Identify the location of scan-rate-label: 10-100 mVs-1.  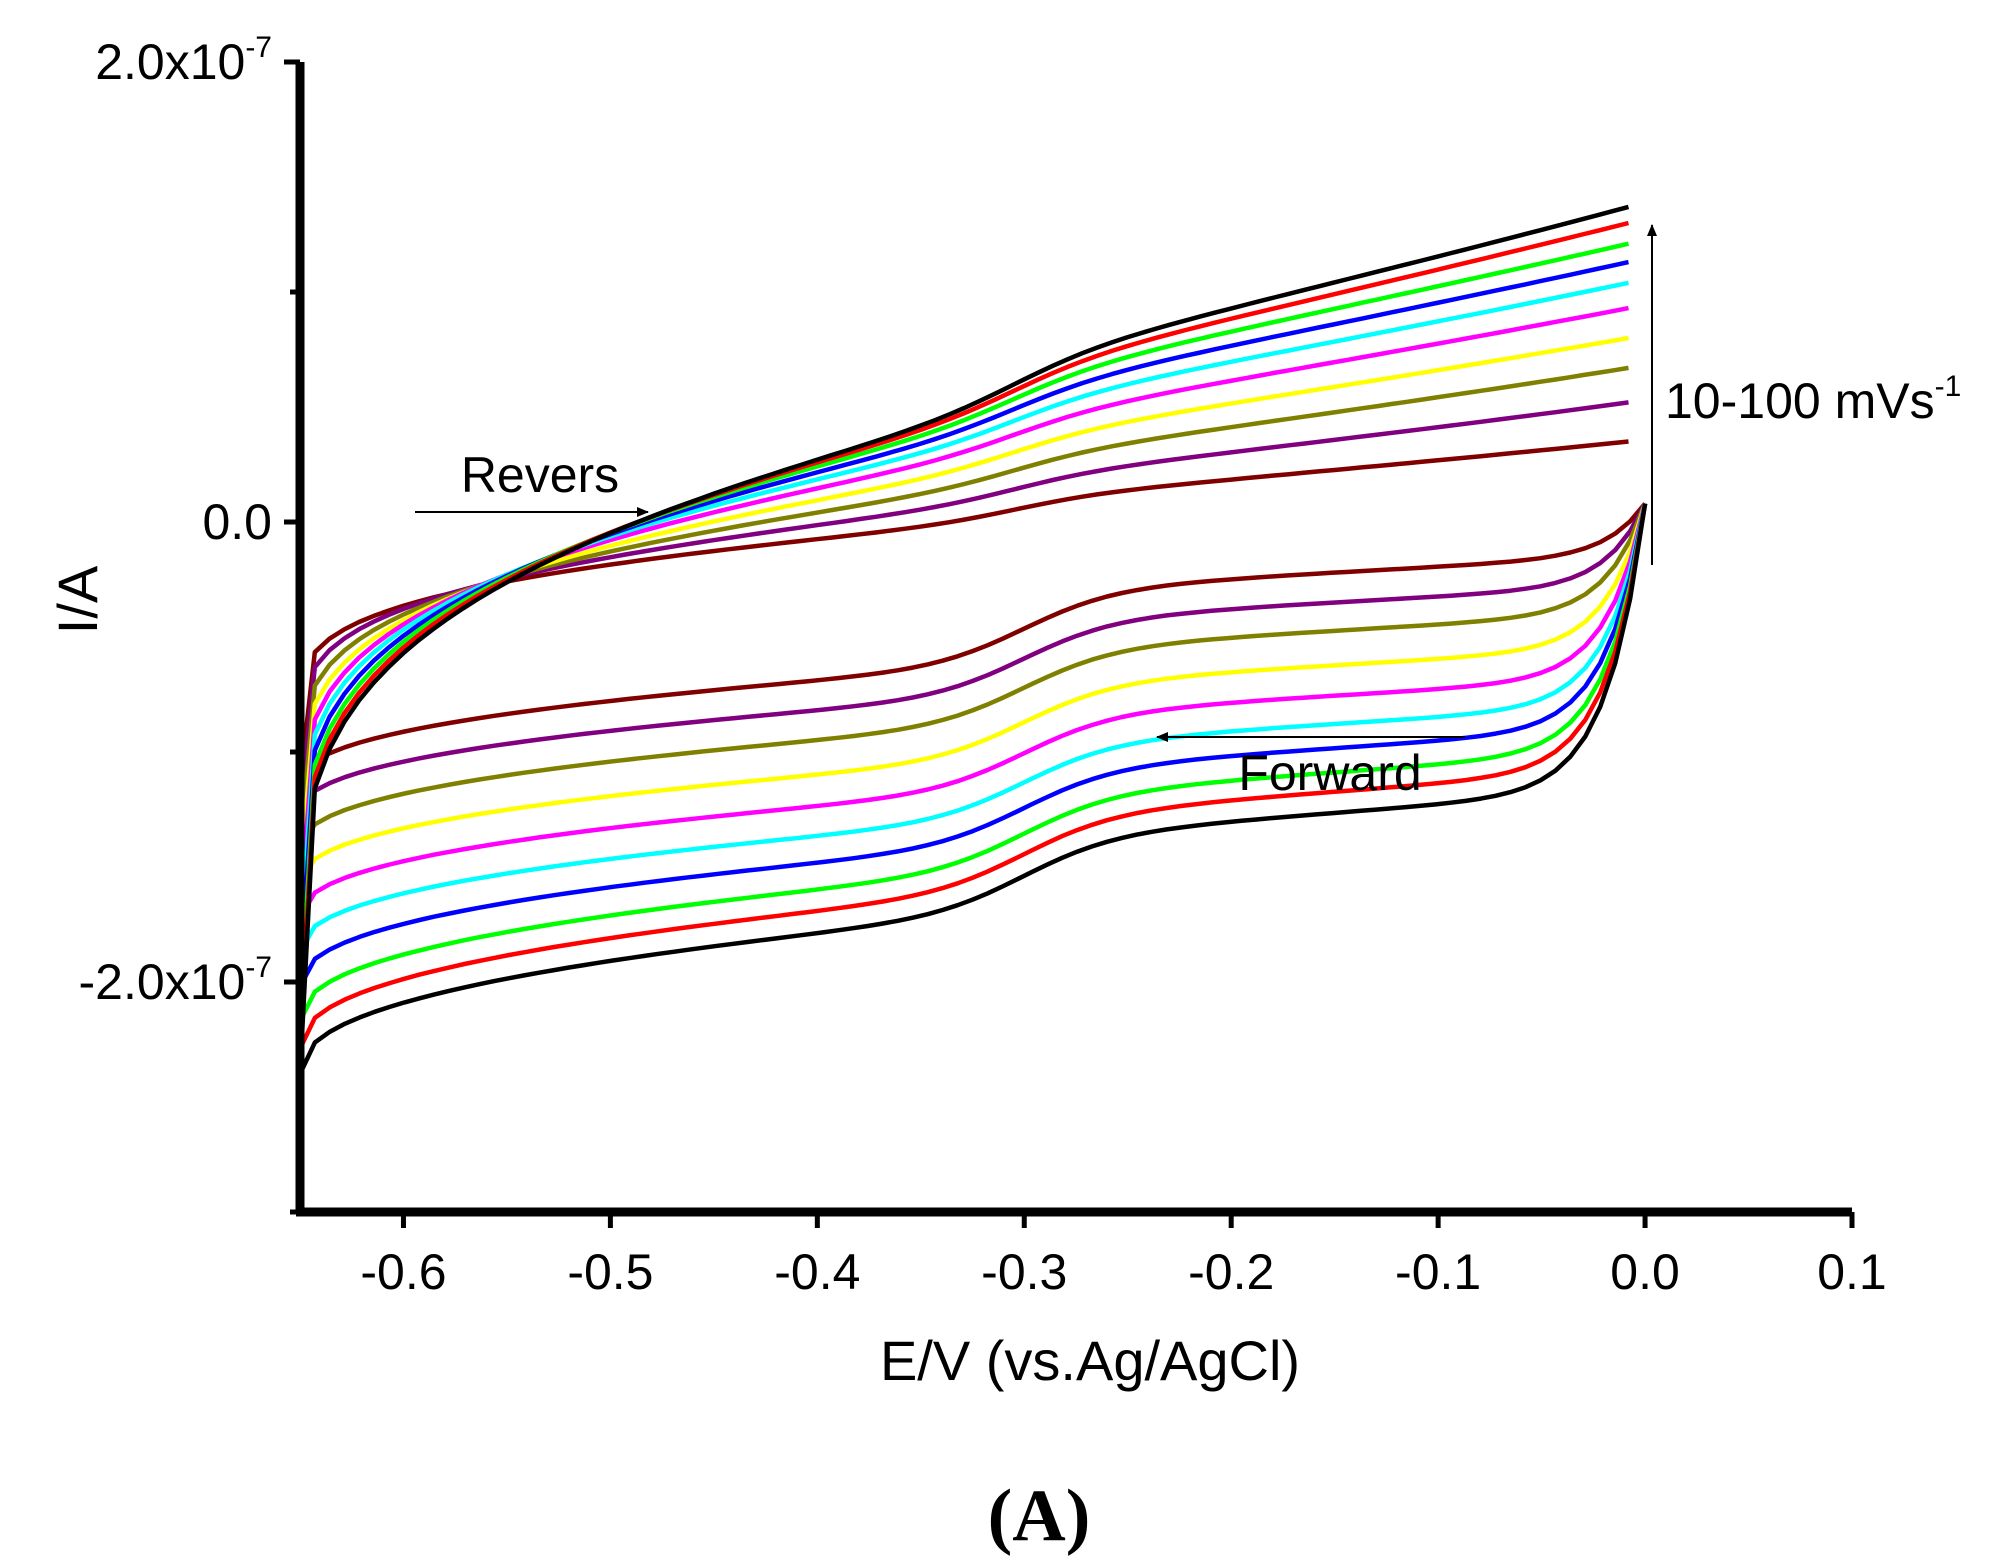
(1813, 399).